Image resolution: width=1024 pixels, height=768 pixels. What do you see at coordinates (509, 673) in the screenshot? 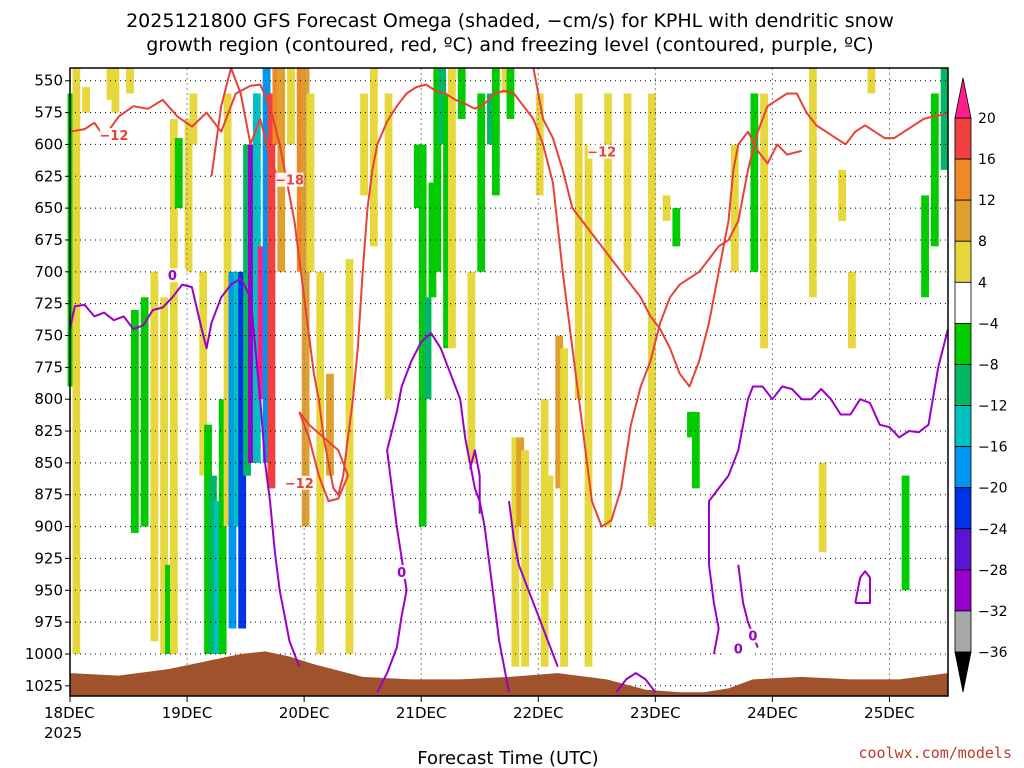
I see `terrain-fill` at bounding box center [509, 673].